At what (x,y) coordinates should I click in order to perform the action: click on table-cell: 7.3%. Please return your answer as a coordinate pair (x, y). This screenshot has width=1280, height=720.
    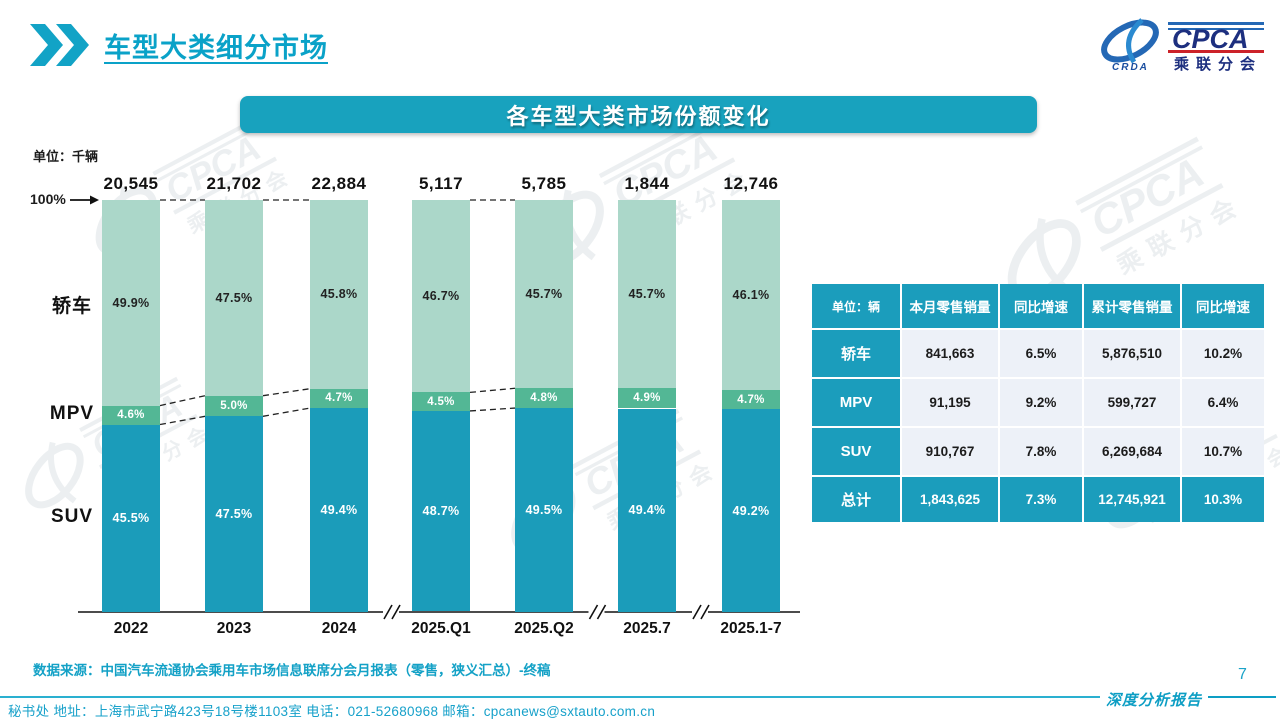
    Looking at the image, I should click on (1041, 499).